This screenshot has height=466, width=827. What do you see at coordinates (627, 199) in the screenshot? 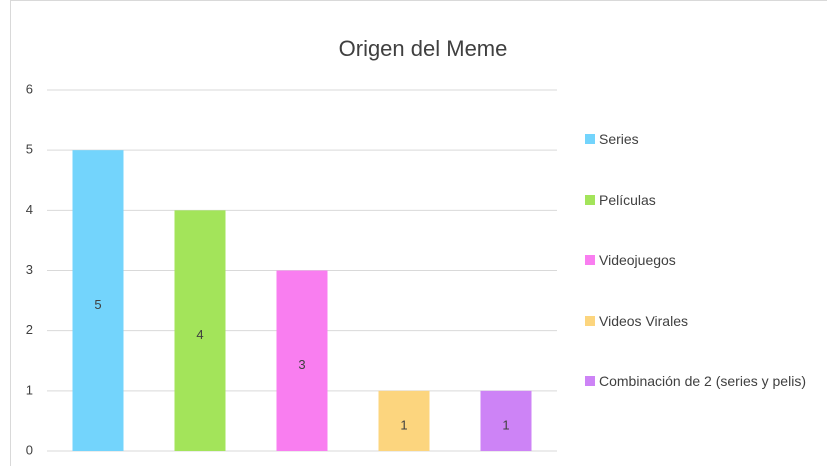
I see `legend-label: Películas` at bounding box center [627, 199].